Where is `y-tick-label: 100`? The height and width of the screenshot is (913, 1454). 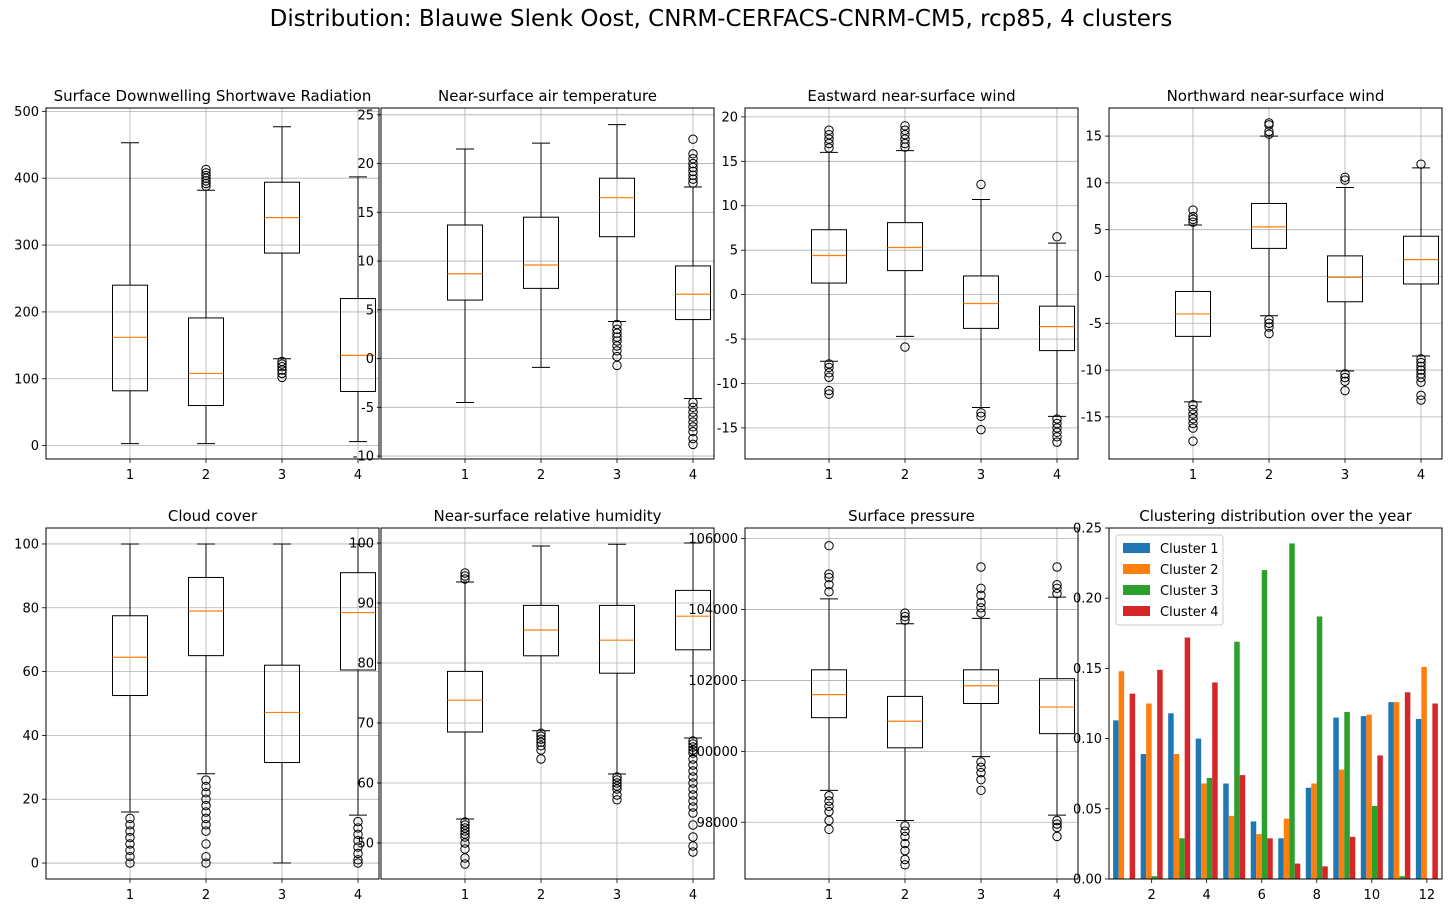 y-tick-label: 100 is located at coordinates (26, 544).